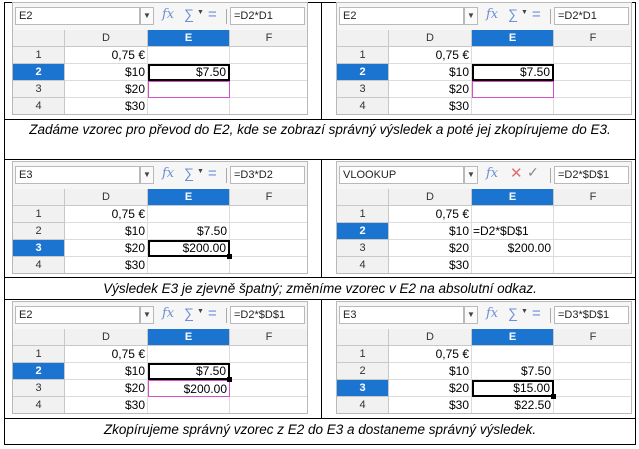  I want to click on fill-handle, so click(229, 379).